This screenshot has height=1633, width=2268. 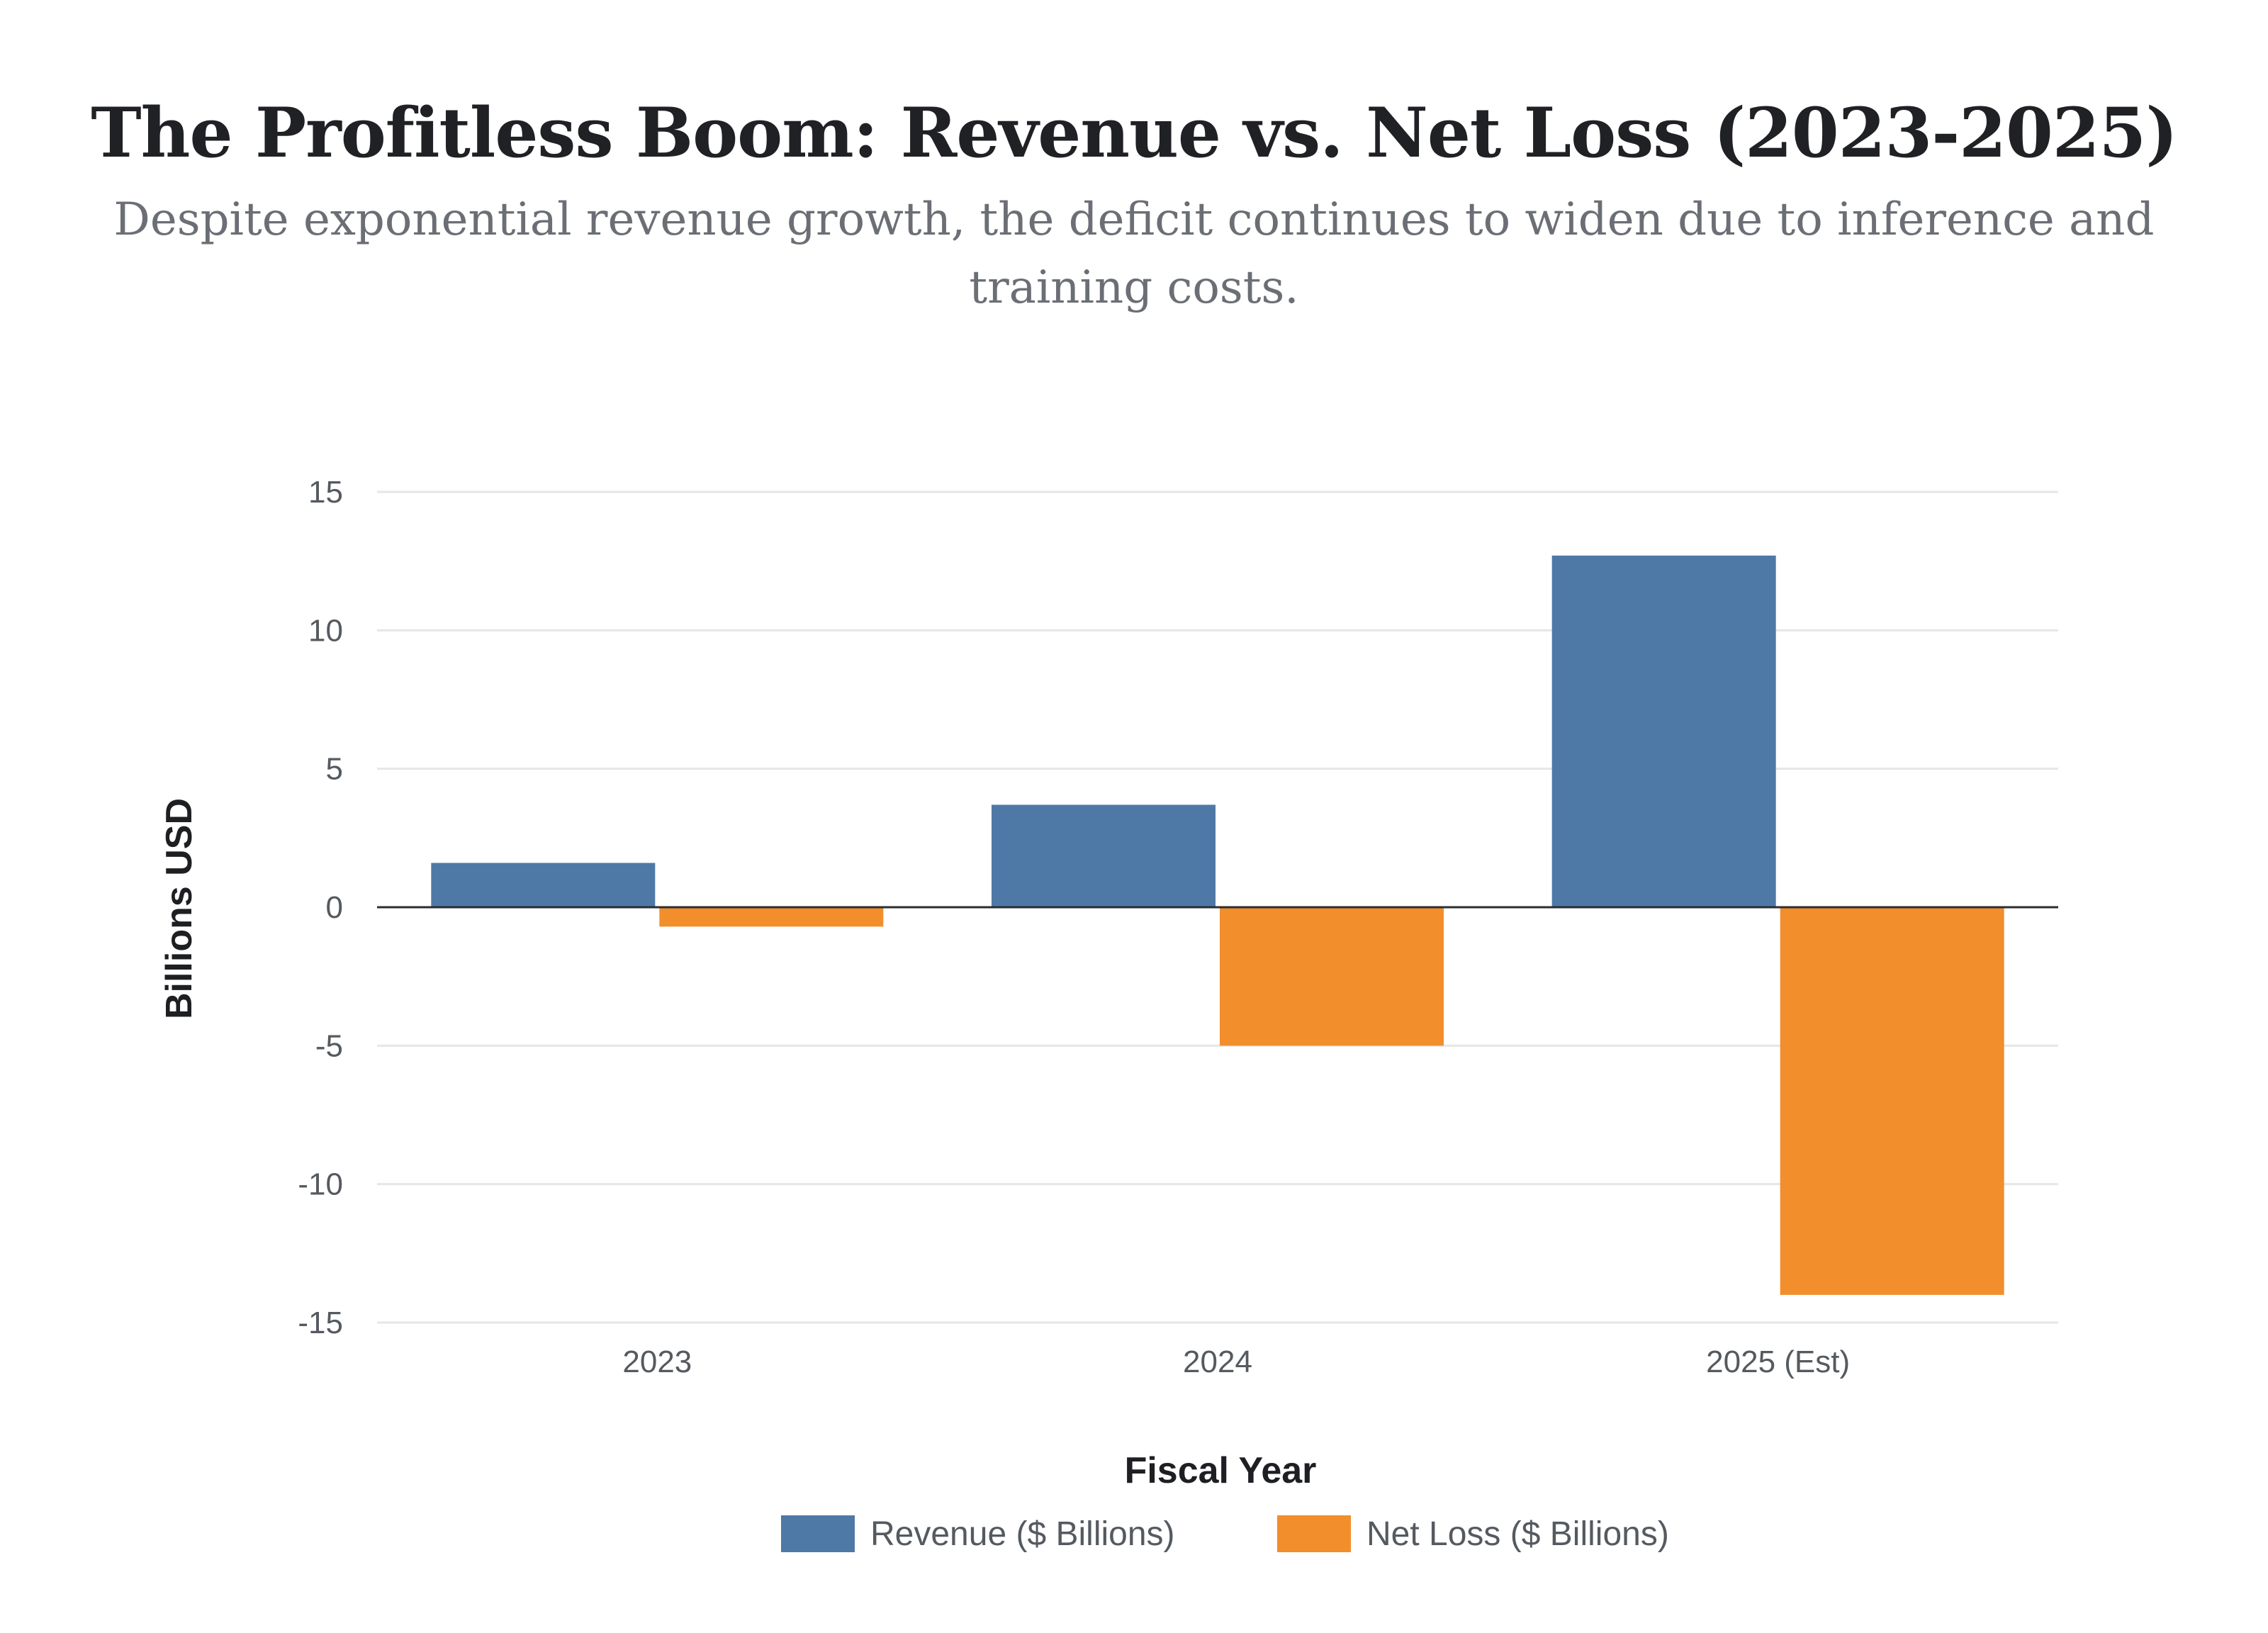 I want to click on x-tick-label: 2025 (Est), so click(x=1778, y=1362).